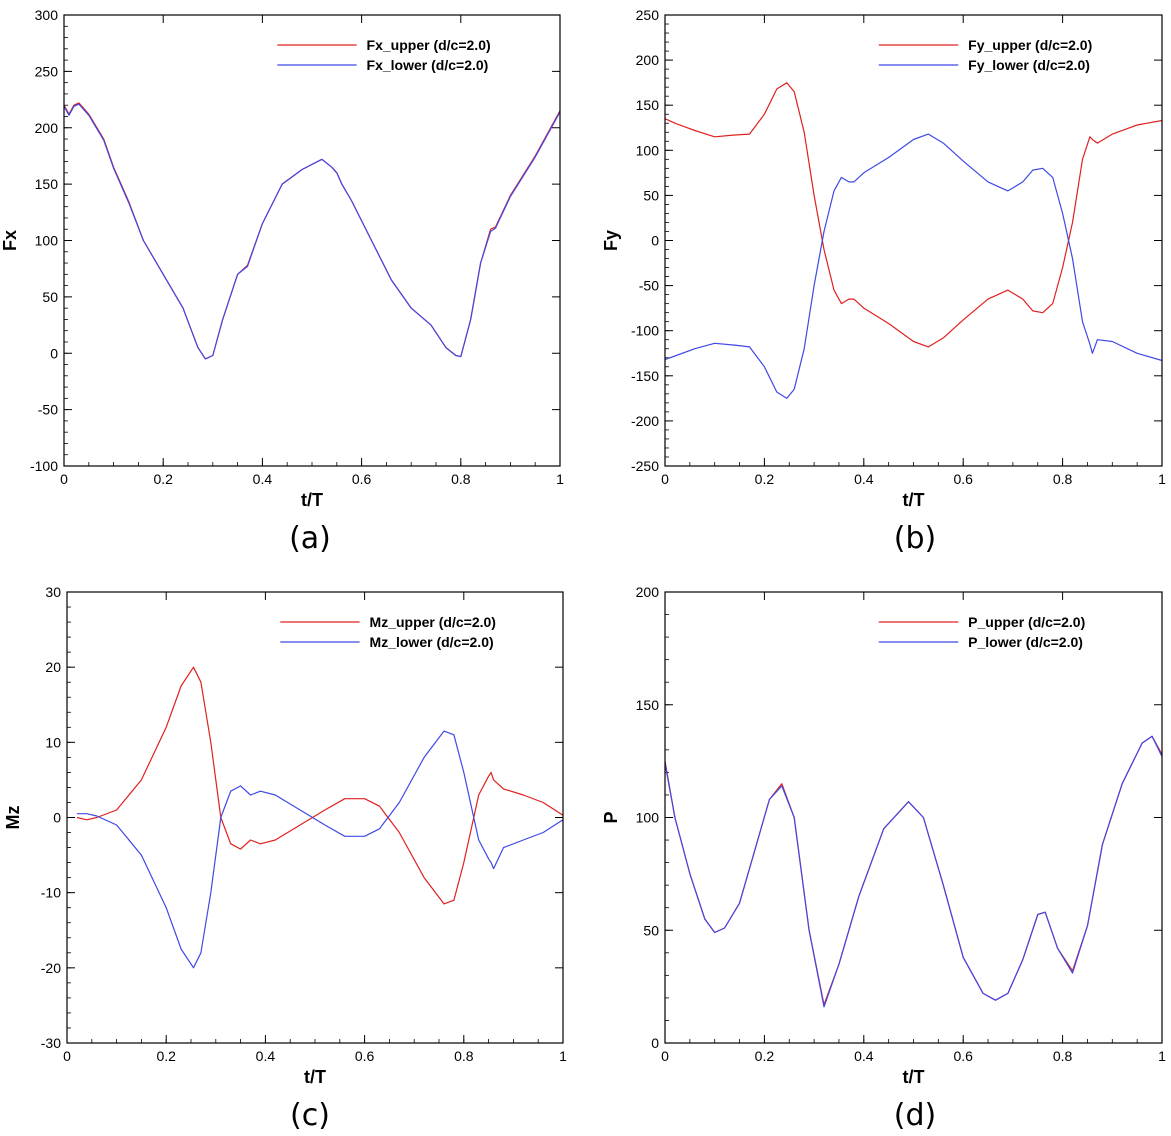 Image resolution: width=1171 pixels, height=1136 pixels. What do you see at coordinates (53, 667) in the screenshot?
I see `y-tick-label: 20` at bounding box center [53, 667].